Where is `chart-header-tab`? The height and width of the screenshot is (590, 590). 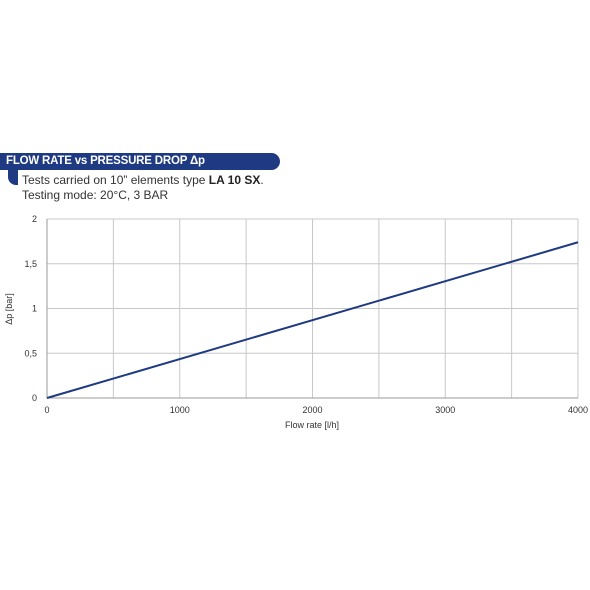 chart-header-tab is located at coordinates (13, 175).